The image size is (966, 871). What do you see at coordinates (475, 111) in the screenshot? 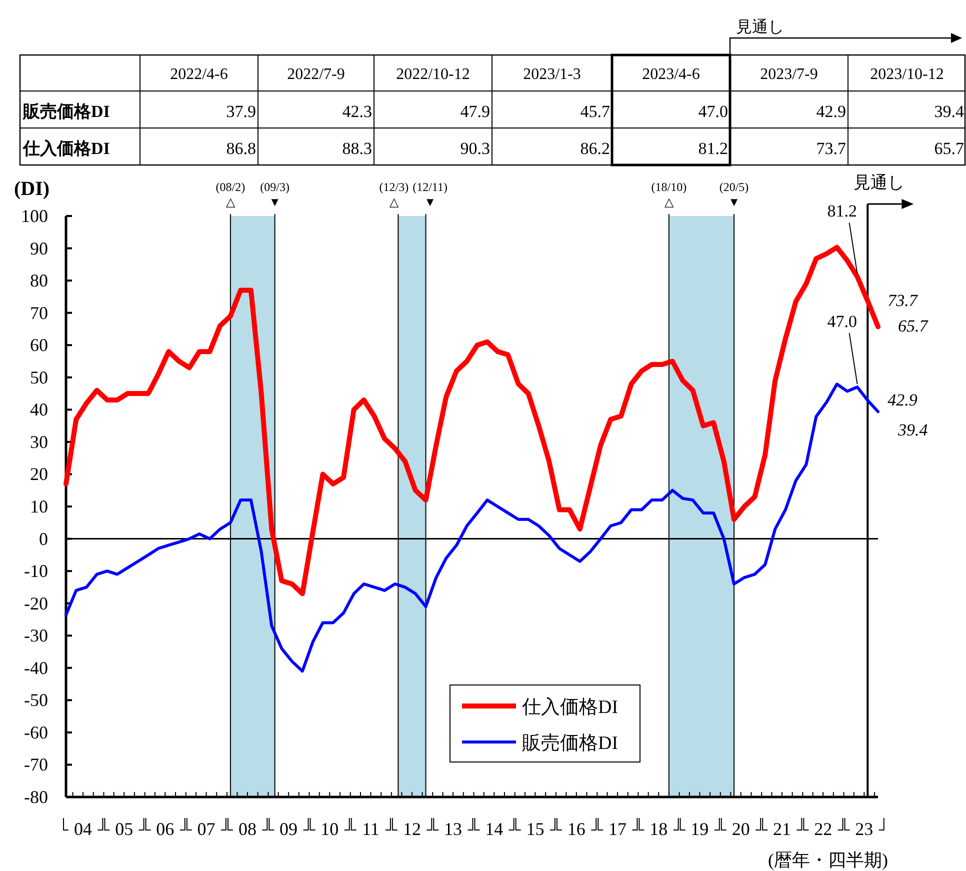
I see `data-label: 47.9` at bounding box center [475, 111].